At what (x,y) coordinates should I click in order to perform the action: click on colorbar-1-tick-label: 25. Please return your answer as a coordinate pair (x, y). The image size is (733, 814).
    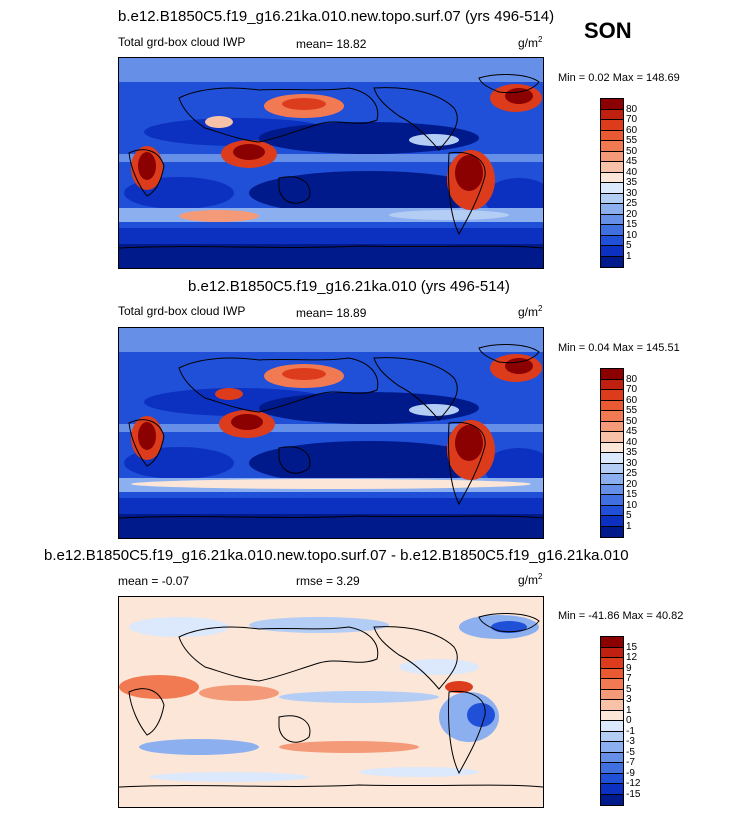
    Looking at the image, I should click on (632, 203).